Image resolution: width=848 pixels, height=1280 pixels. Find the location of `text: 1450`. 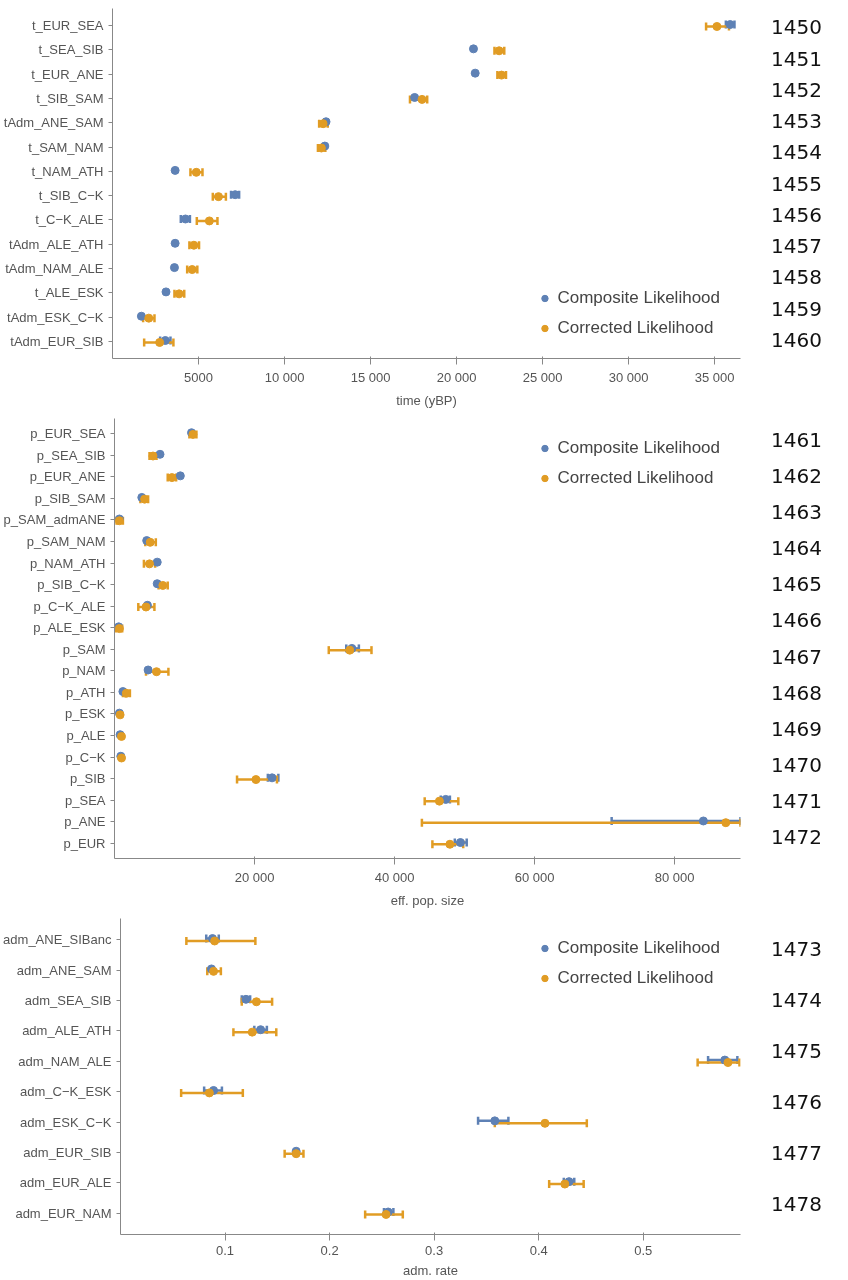

text: 1450 is located at coordinates (796, 27).